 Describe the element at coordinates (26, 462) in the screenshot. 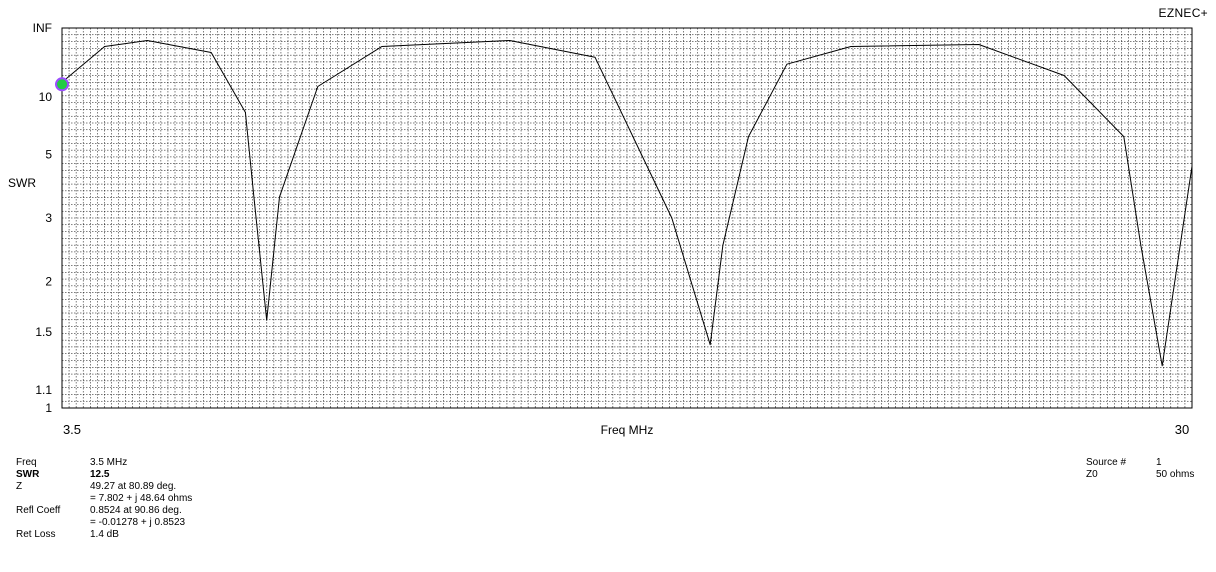

I see `freq-label: Freq` at that location.